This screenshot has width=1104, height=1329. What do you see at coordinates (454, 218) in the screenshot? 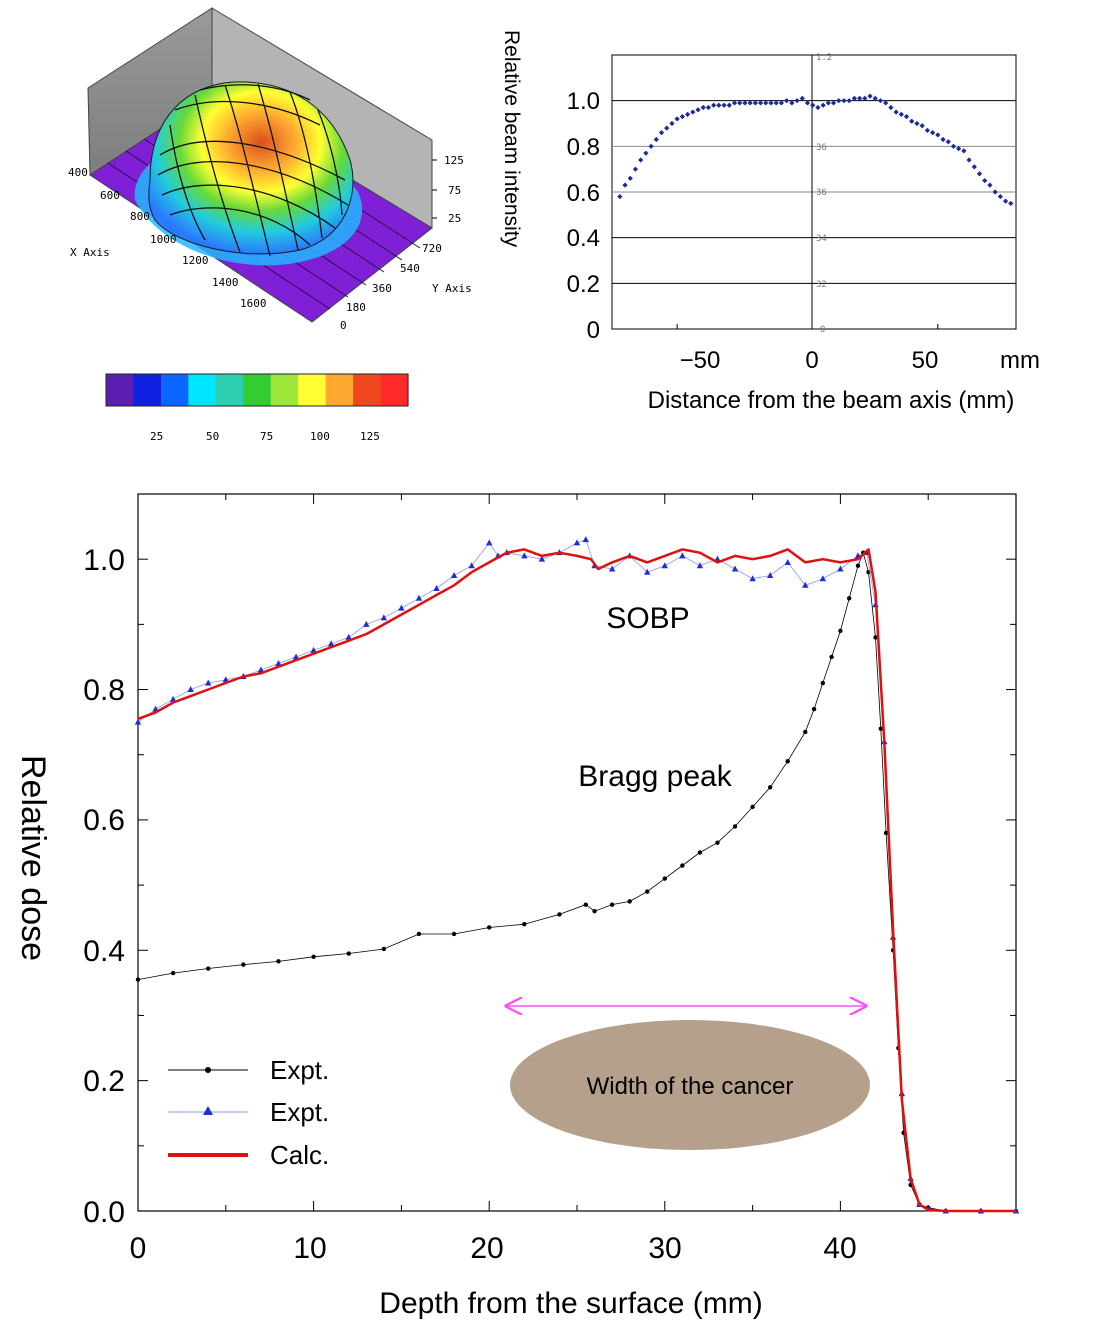
I see `z-tick: 25` at bounding box center [454, 218].